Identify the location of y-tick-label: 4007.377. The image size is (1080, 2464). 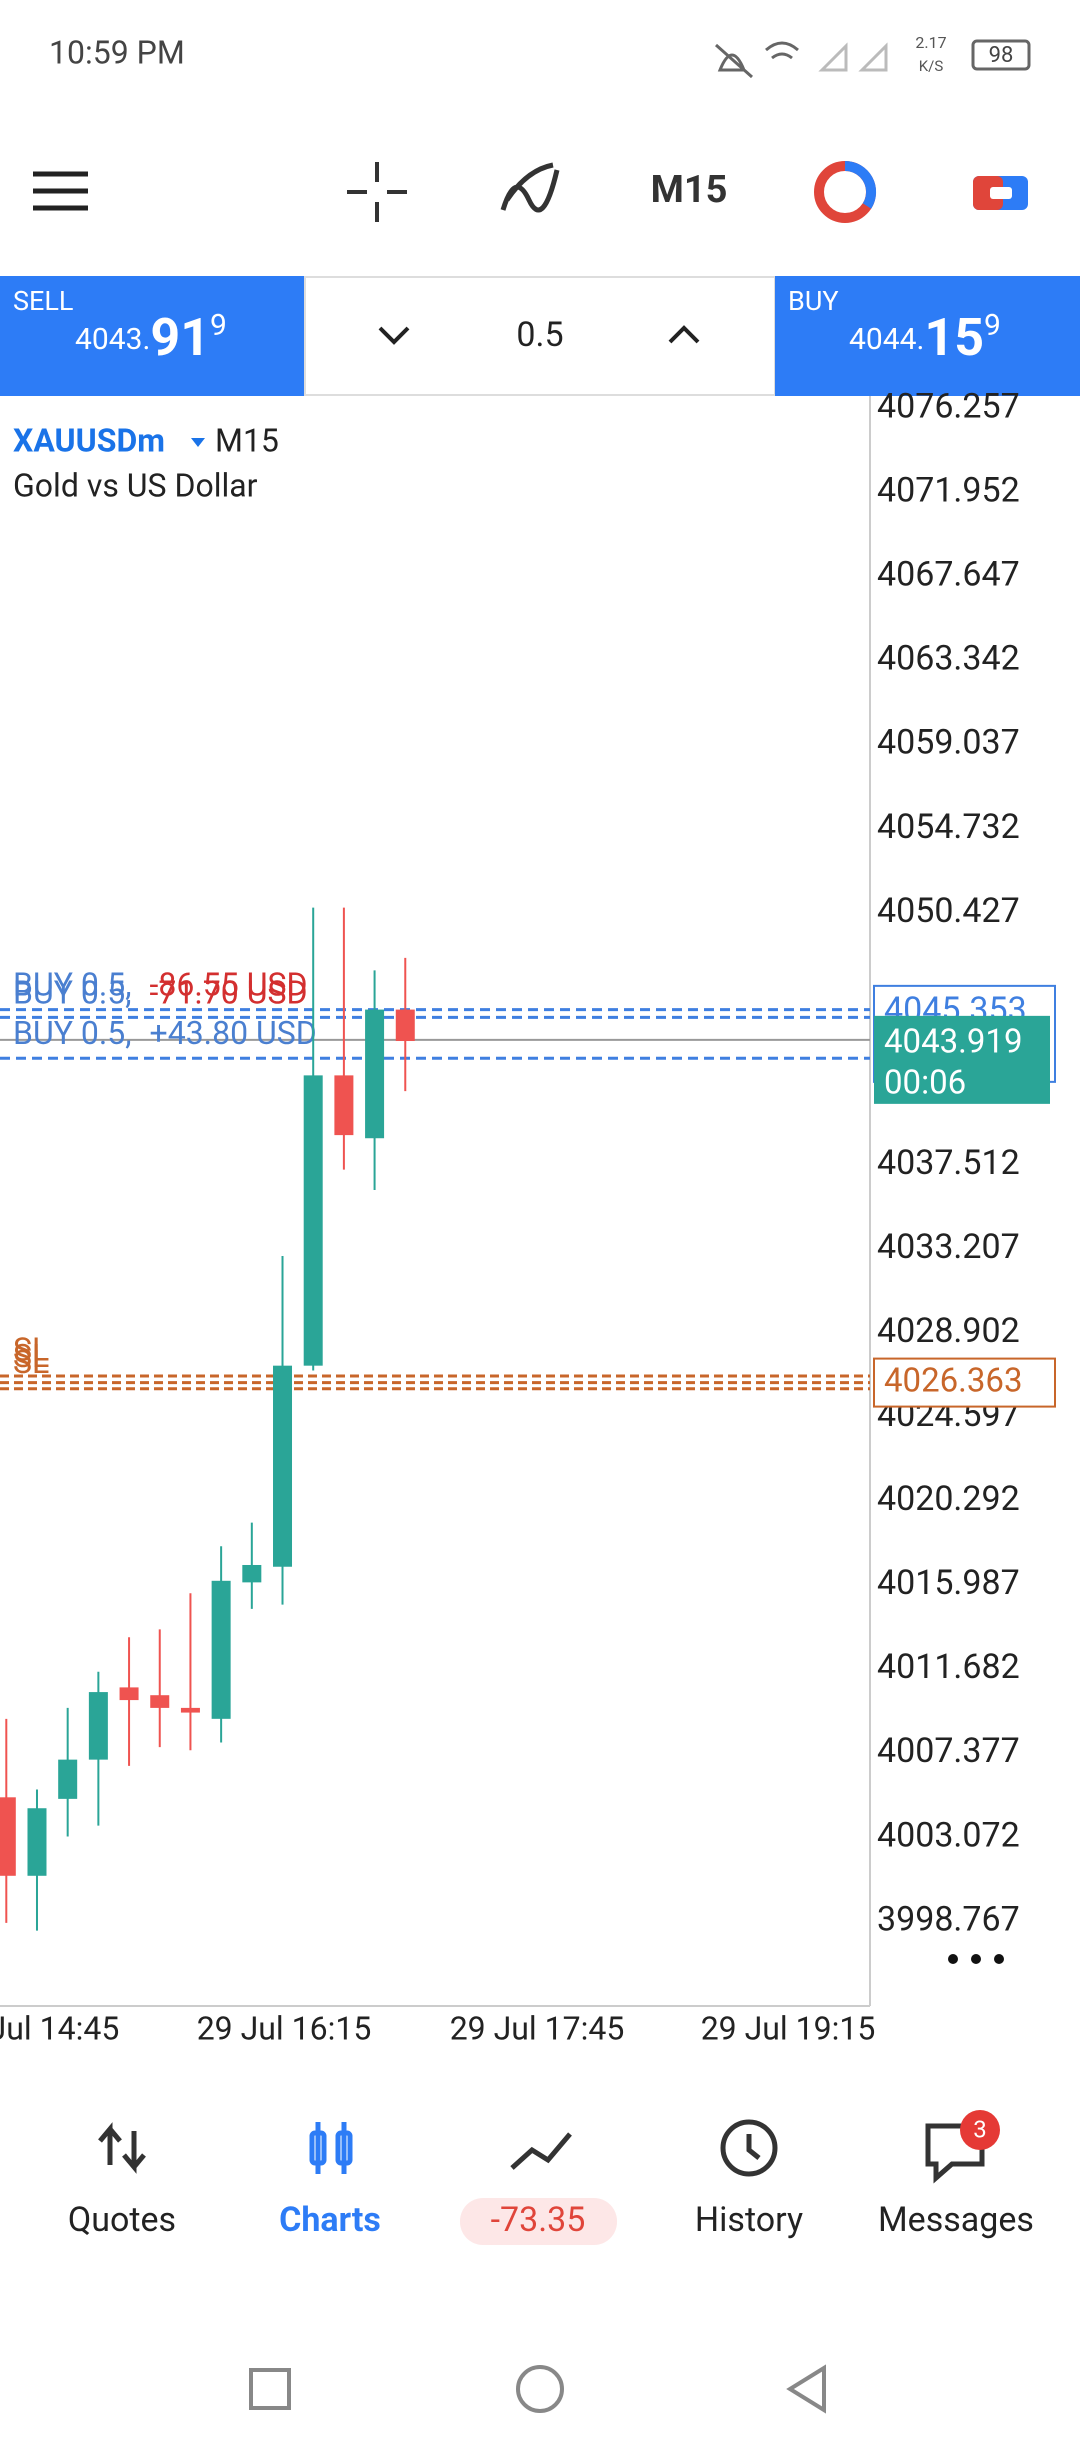
(948, 1751).